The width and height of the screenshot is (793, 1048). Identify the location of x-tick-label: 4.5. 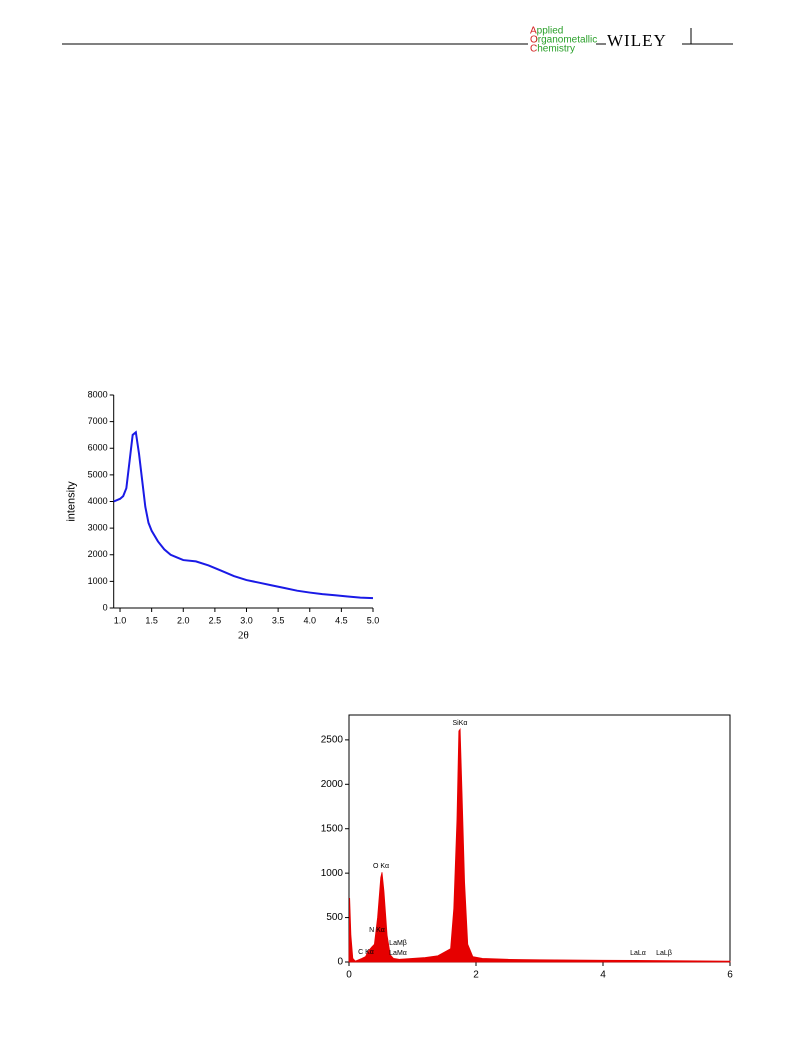
(341, 620).